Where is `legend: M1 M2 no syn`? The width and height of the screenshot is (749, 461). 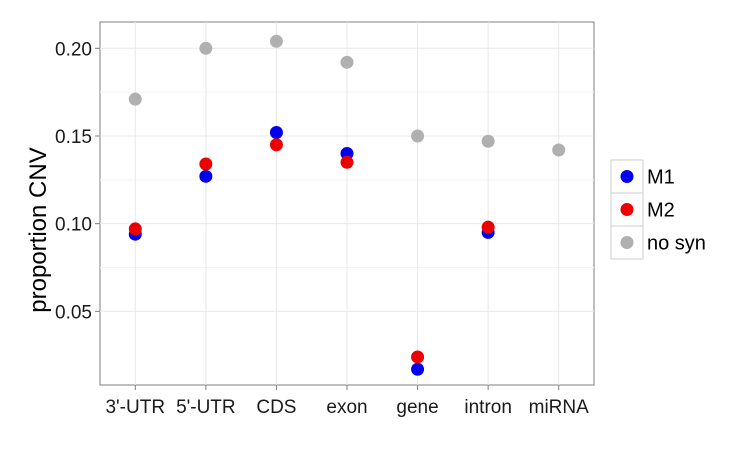
legend: M1 M2 no syn is located at coordinates (658, 209).